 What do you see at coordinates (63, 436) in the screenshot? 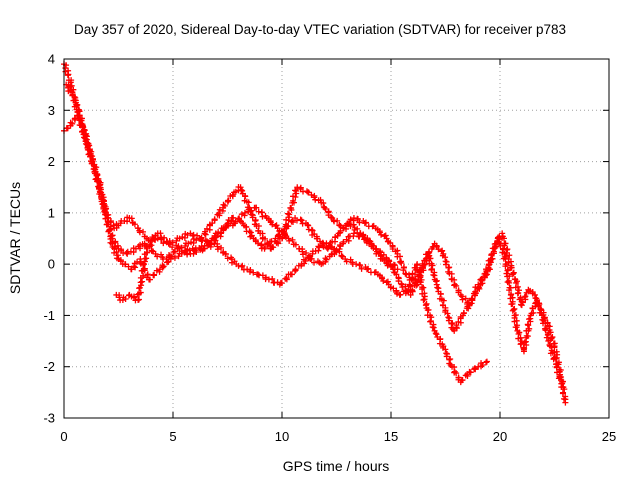
I see `x-tick-label: 0` at bounding box center [63, 436].